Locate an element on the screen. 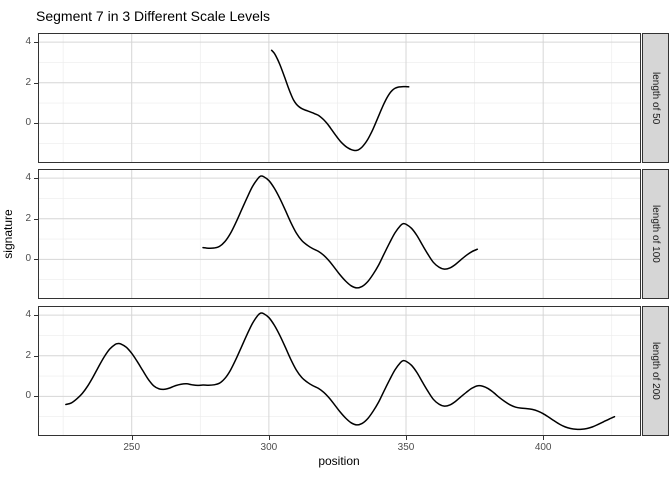  x-tick-label: 300 is located at coordinates (269, 447).